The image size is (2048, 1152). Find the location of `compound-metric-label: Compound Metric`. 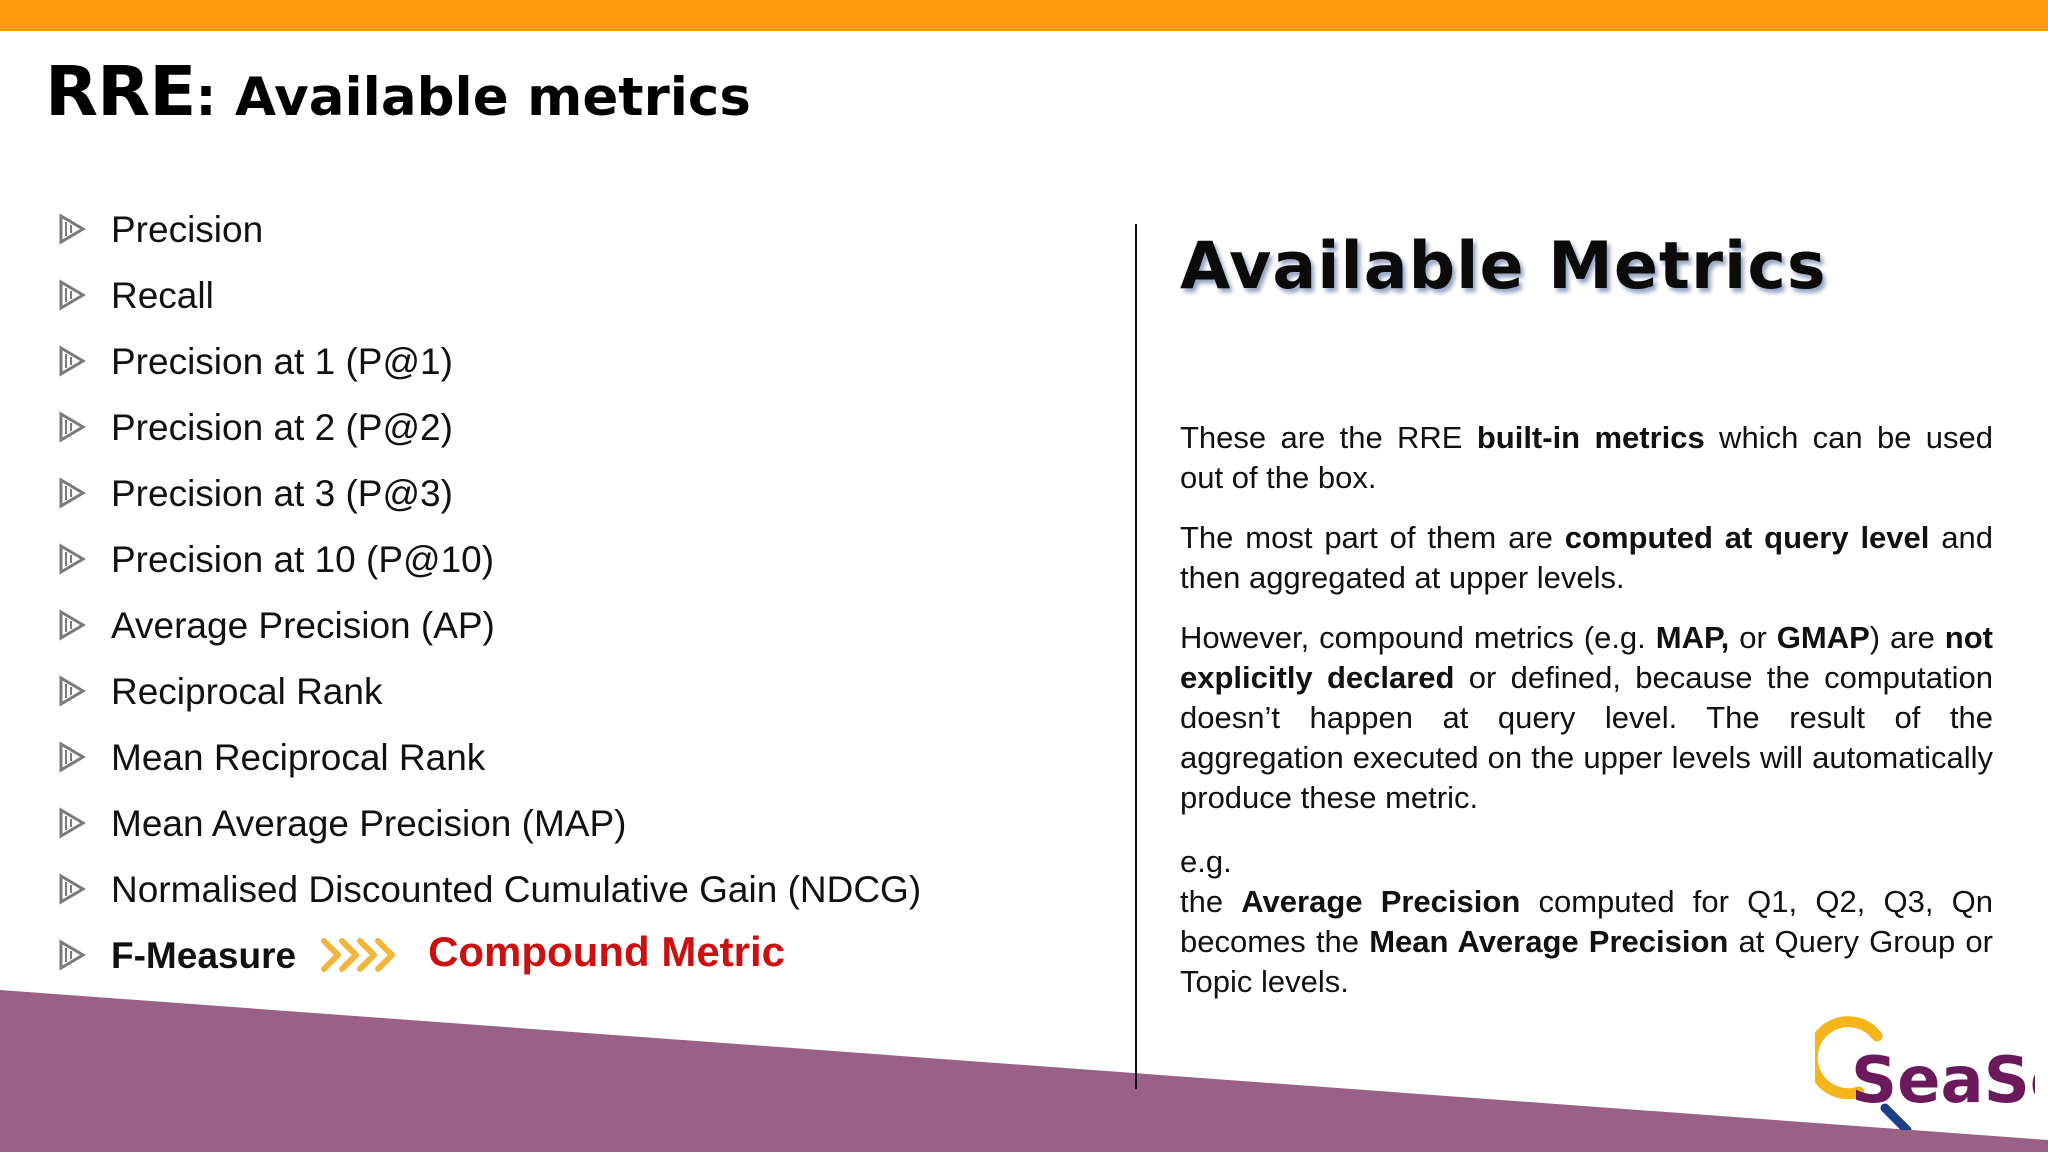

compound-metric-label: Compound Metric is located at coordinates (607, 951).